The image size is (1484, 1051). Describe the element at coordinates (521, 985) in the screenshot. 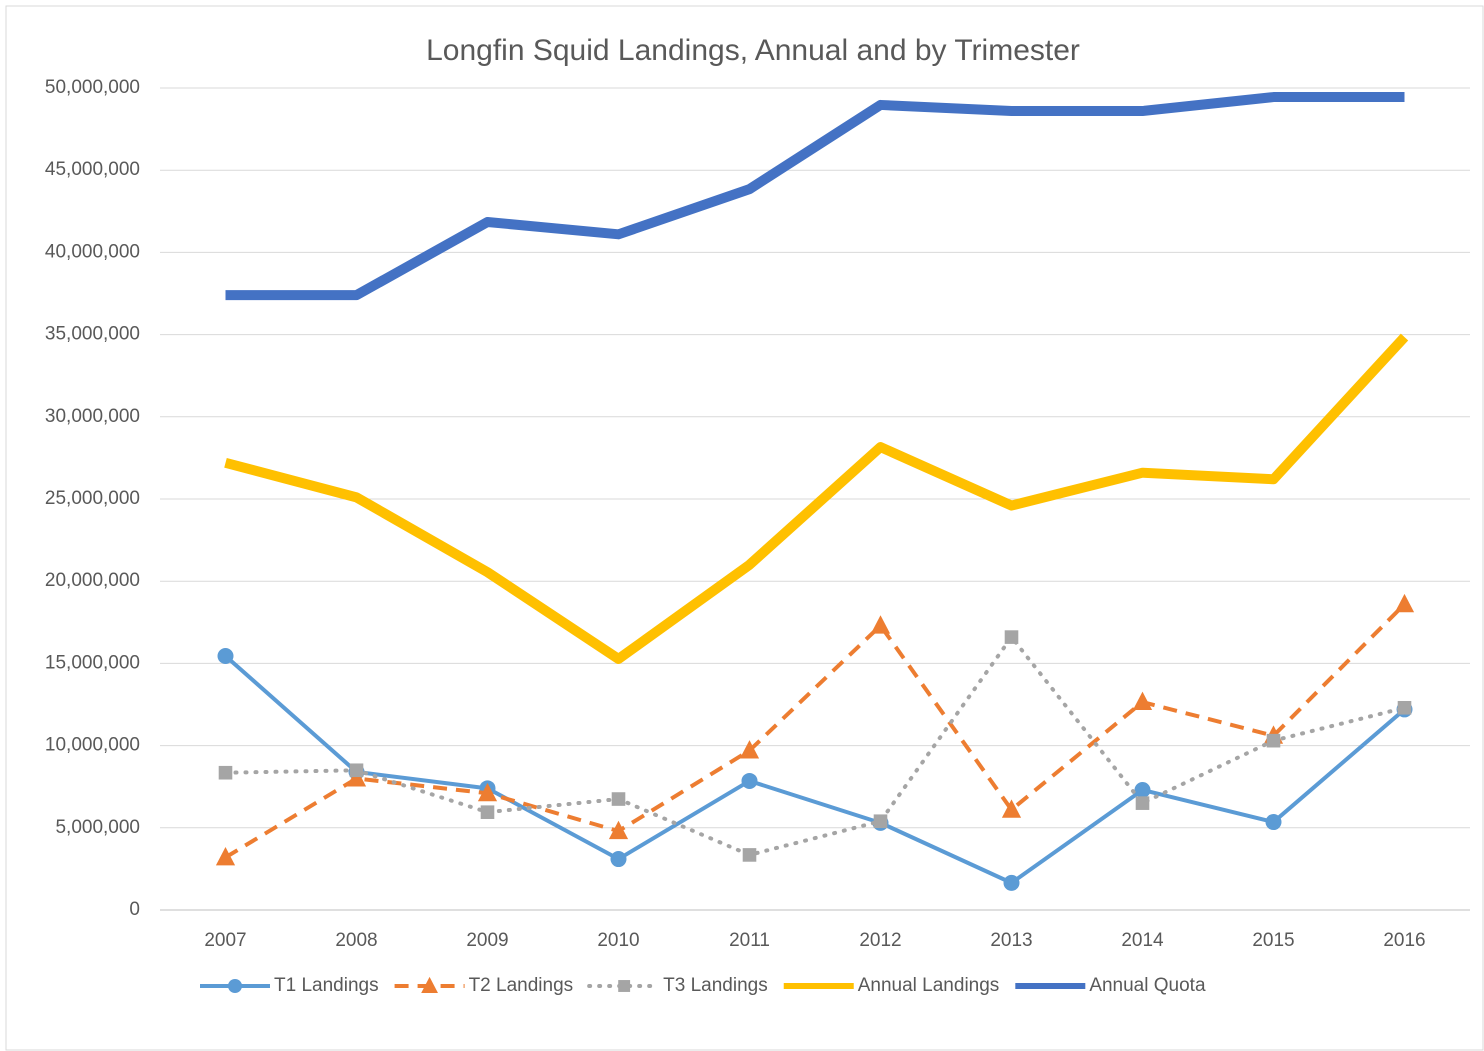

I see `legend-label: T2 Landings` at that location.